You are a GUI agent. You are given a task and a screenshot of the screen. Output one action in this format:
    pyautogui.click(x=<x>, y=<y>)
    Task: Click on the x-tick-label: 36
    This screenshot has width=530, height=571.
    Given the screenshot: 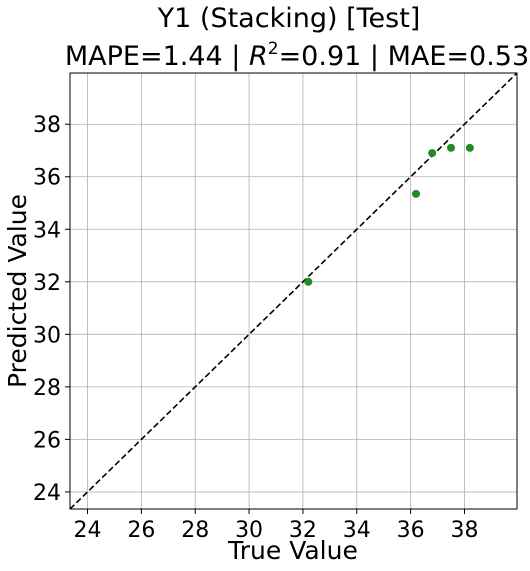 What is the action you would take?
    pyautogui.click(x=411, y=530)
    